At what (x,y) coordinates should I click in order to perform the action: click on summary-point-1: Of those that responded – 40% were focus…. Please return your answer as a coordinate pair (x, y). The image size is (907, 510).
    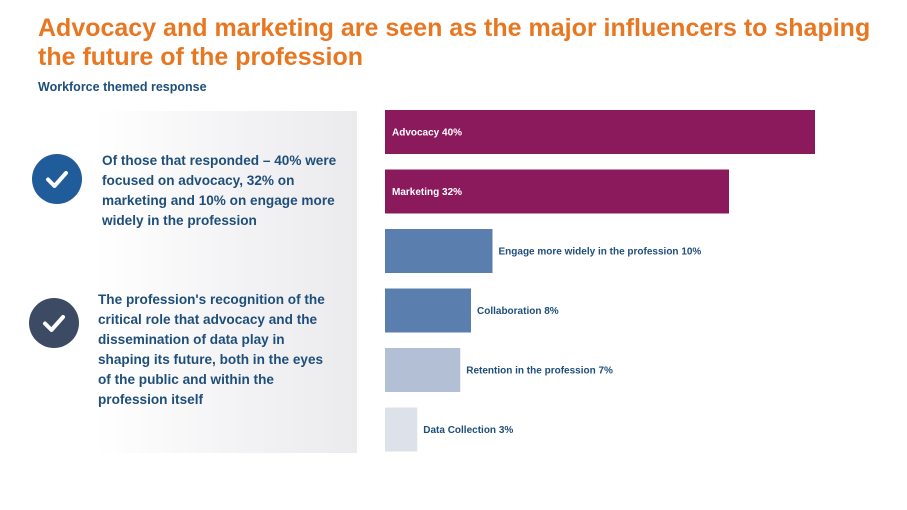
    Looking at the image, I should click on (219, 190).